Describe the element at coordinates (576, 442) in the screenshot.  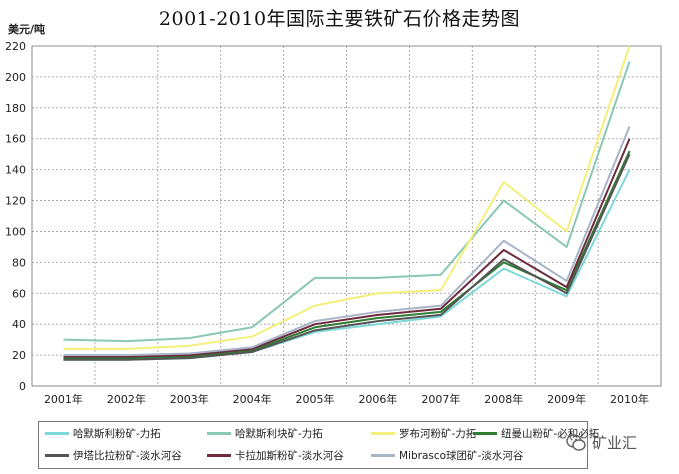
I see `wechat-icon` at that location.